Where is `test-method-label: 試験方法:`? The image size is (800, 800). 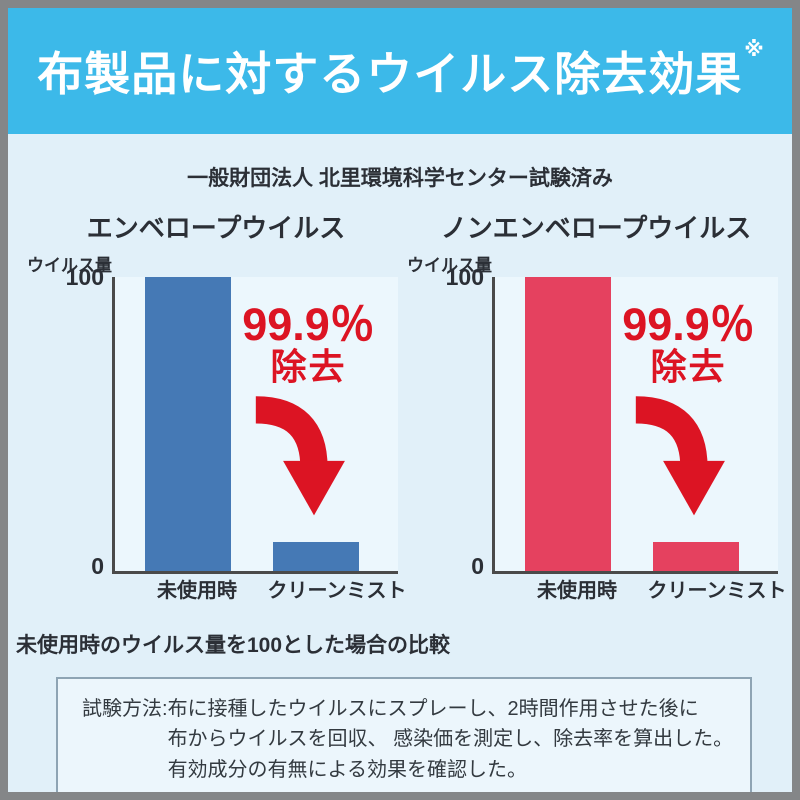 test-method-label: 試験方法: is located at coordinates (125, 709).